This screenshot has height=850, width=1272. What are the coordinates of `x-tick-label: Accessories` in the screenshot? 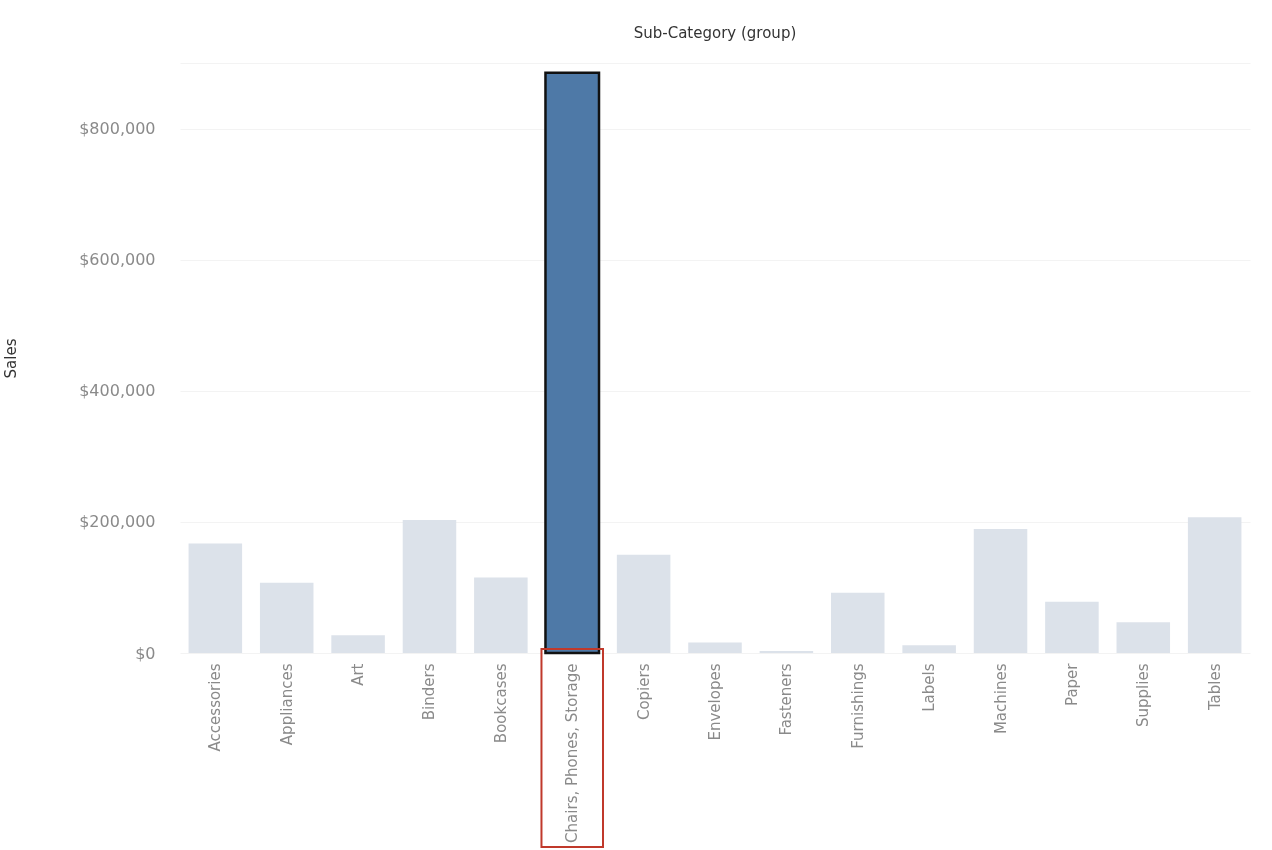 It's located at (215, 707).